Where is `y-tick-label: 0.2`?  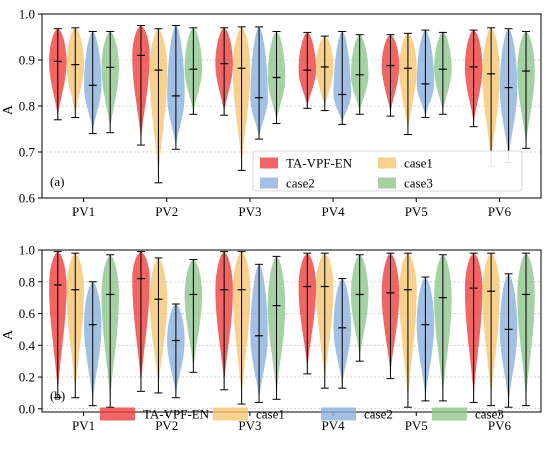 y-tick-label: 0.2 is located at coordinates (27, 377).